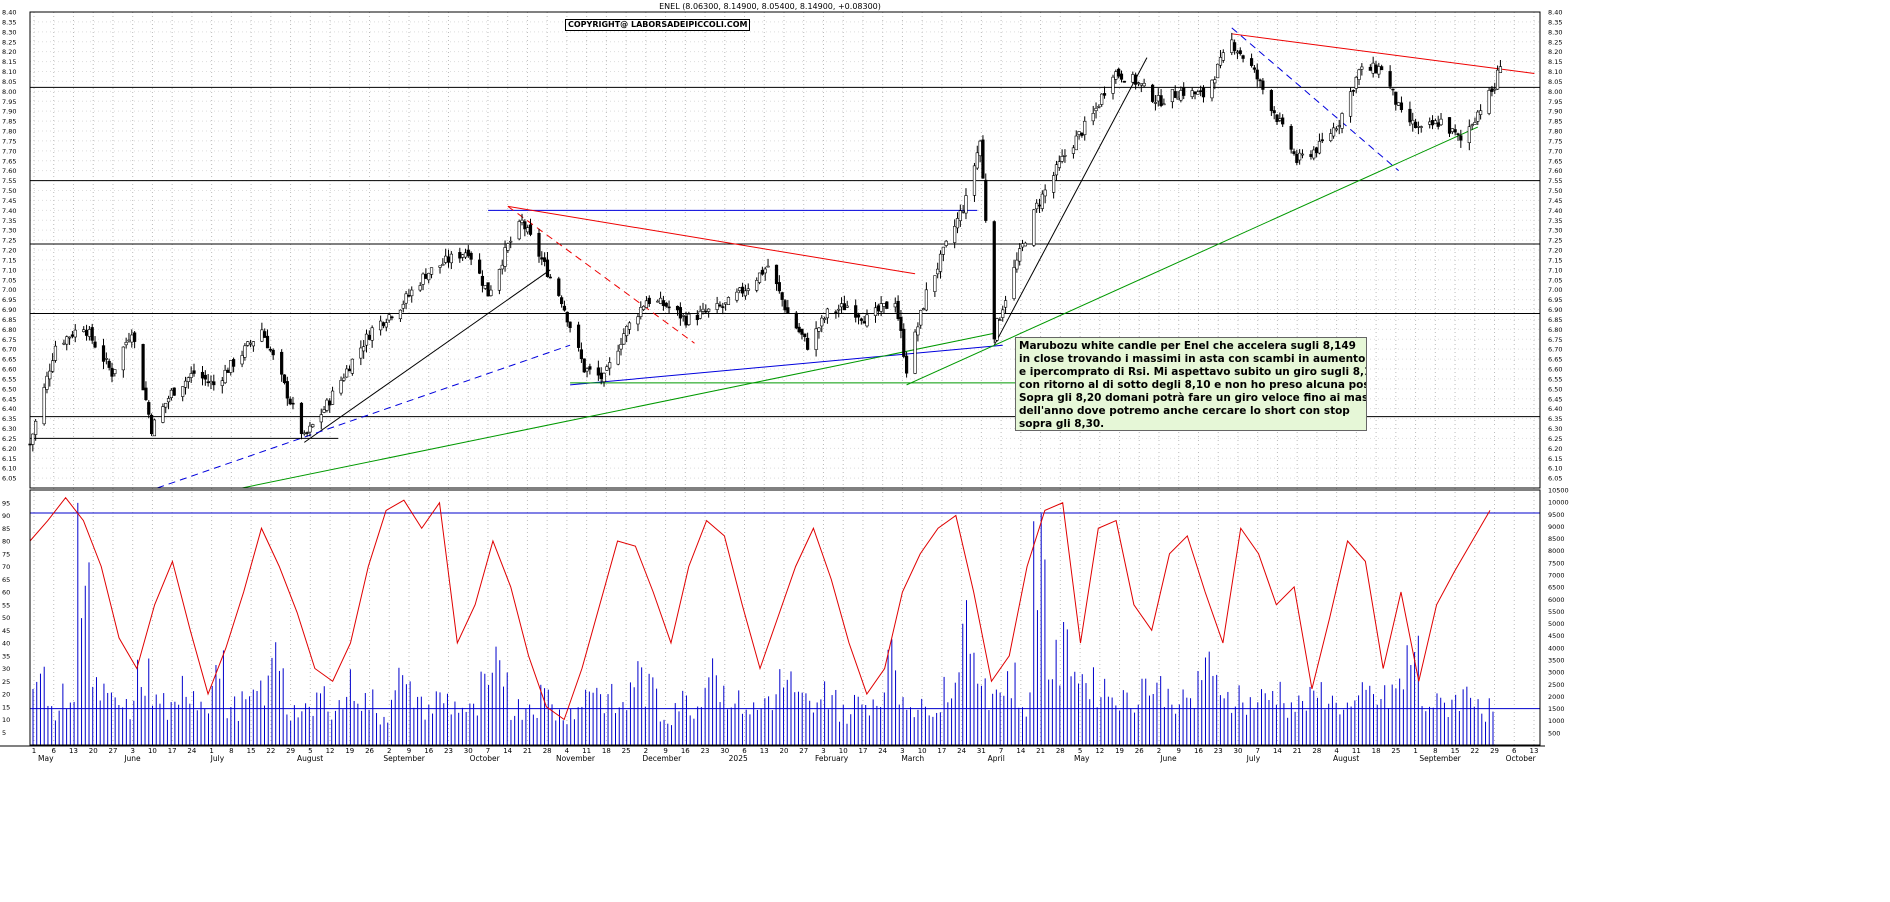 The image size is (1890, 902). What do you see at coordinates (1555, 459) in the screenshot?
I see `y-tick-label-right: 6.15` at bounding box center [1555, 459].